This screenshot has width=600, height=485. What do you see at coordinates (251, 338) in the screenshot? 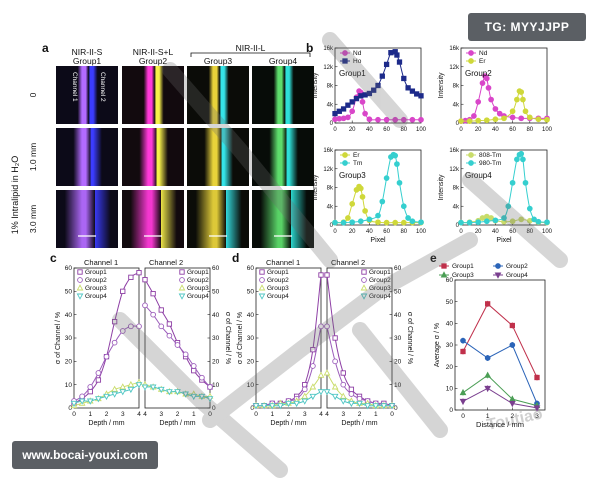
I see `y-tick-label: 30` at bounding box center [251, 338].